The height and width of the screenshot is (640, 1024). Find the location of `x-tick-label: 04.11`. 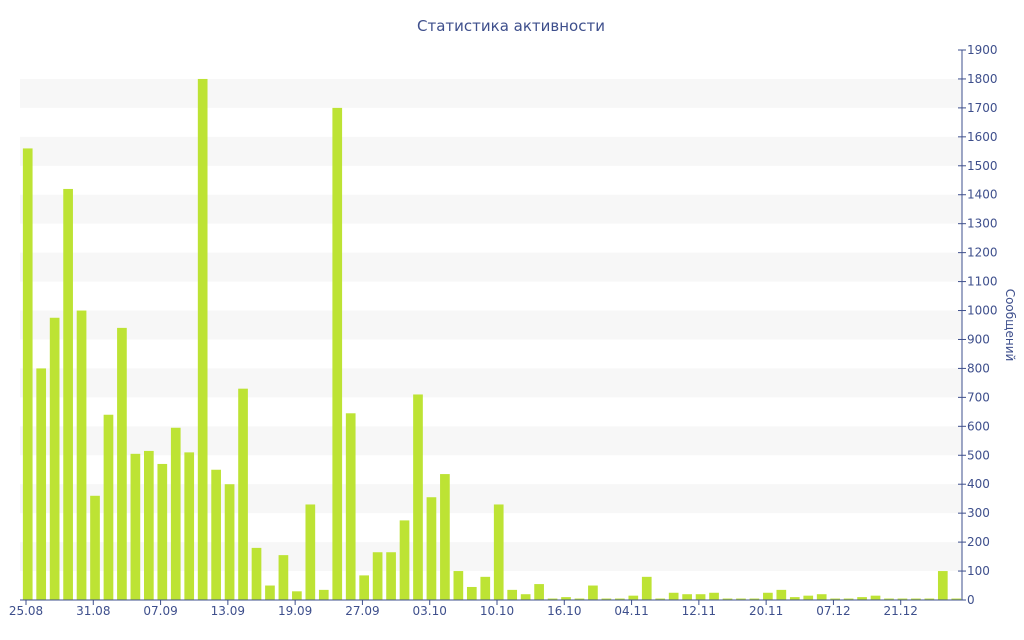

x-tick-label: 04.11 is located at coordinates (631, 611).